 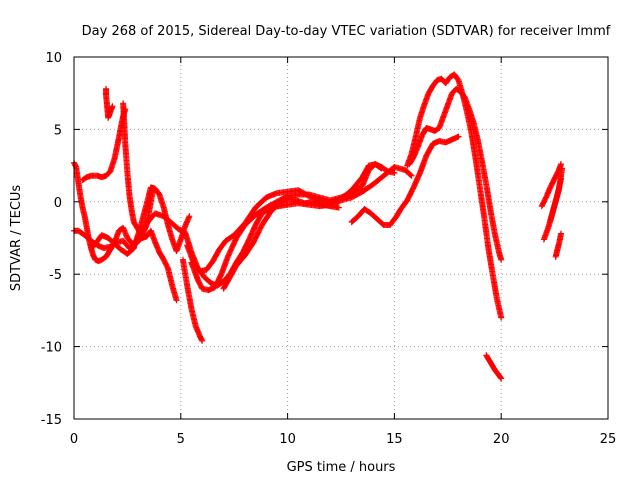 What do you see at coordinates (74, 439) in the screenshot?
I see `x-tick-label: 0` at bounding box center [74, 439].